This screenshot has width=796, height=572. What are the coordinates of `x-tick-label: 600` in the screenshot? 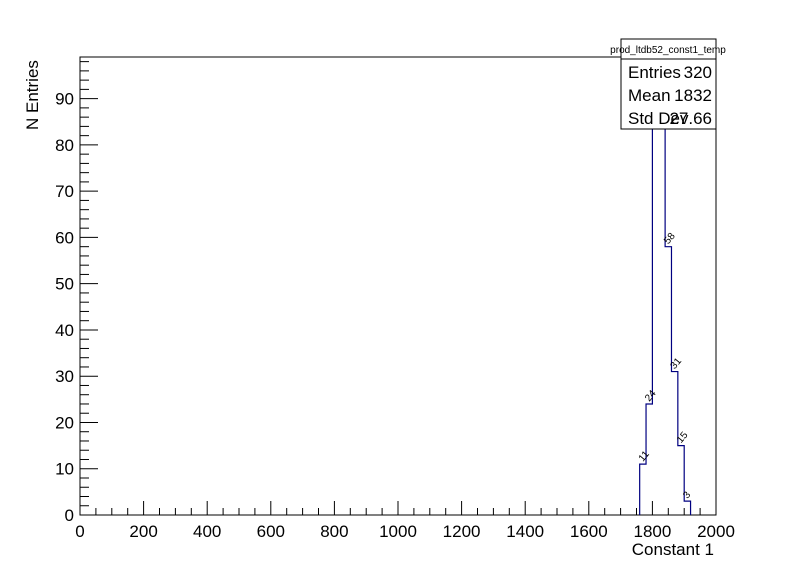 It's located at (271, 531).